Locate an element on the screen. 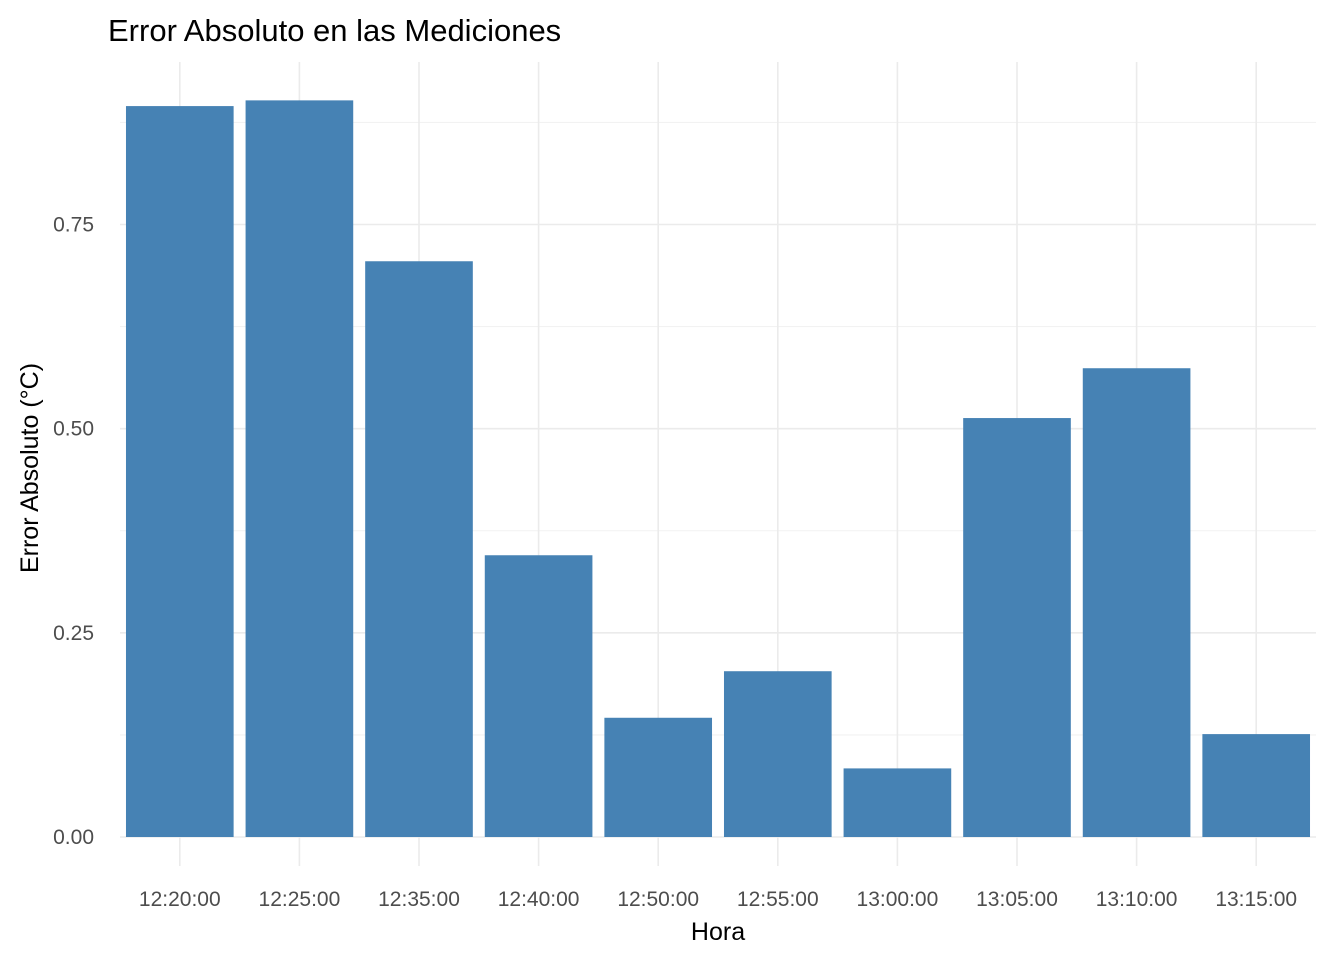 This screenshot has height=960, width=1344. chart-title: Error Absoluto en las Mediciones is located at coordinates (334, 30).